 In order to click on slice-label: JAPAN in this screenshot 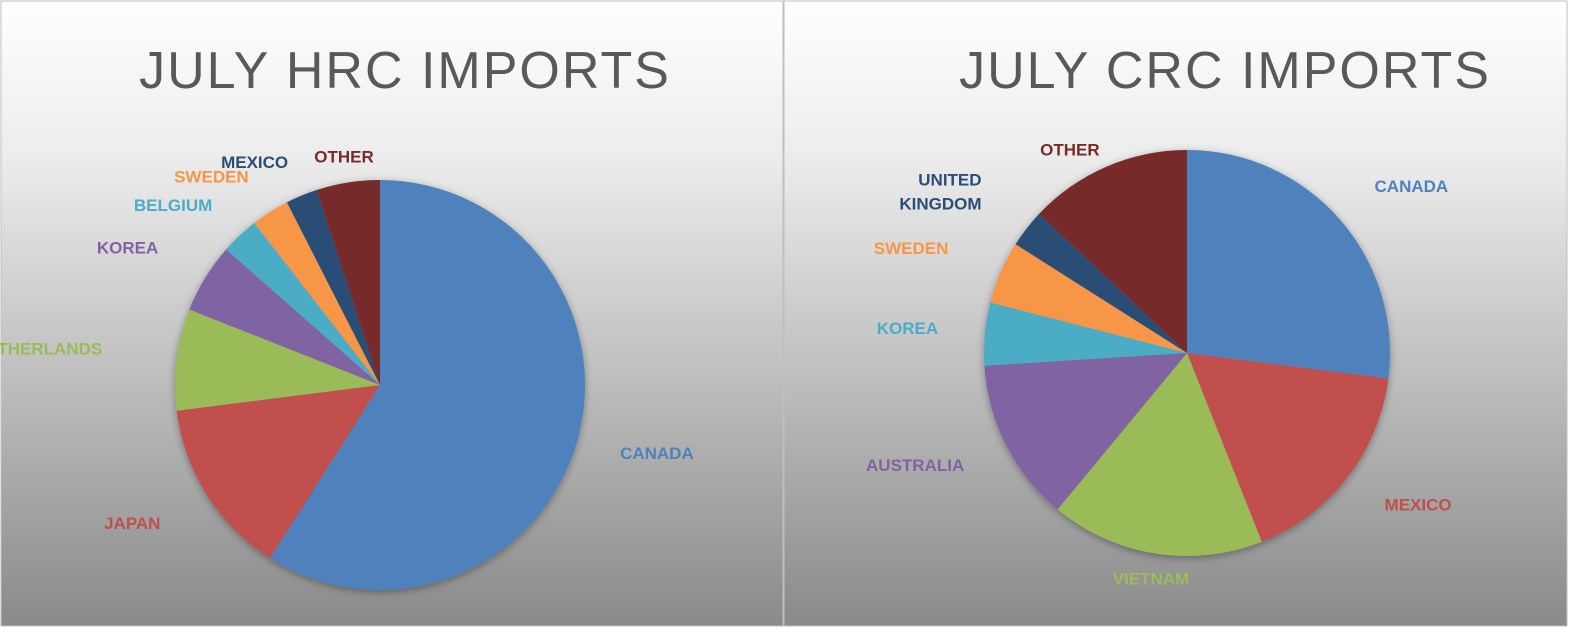, I will do `click(132, 523)`.